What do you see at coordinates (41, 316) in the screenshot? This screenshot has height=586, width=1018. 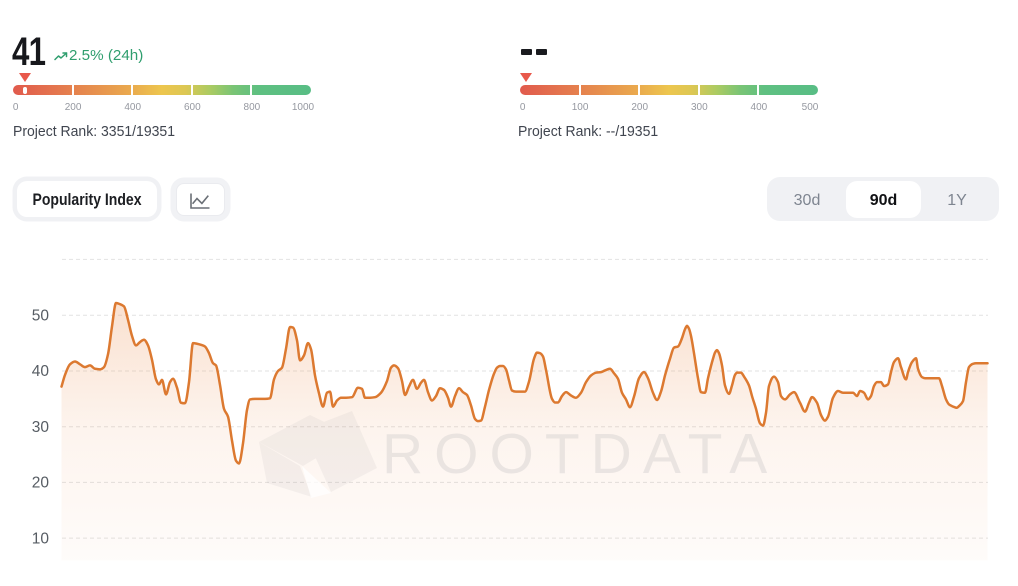 I see `svg-text: 50` at bounding box center [41, 316].